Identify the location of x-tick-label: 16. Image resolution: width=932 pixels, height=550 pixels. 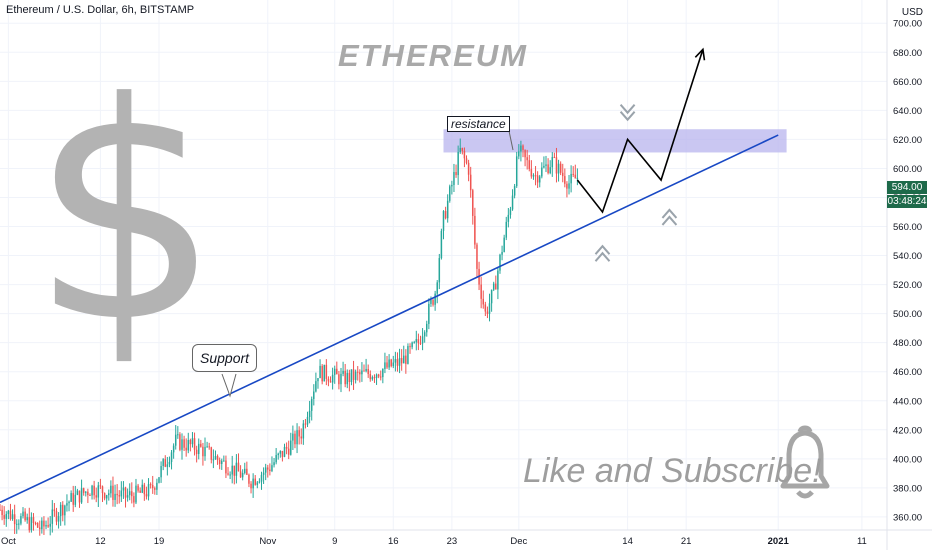
(393, 541).